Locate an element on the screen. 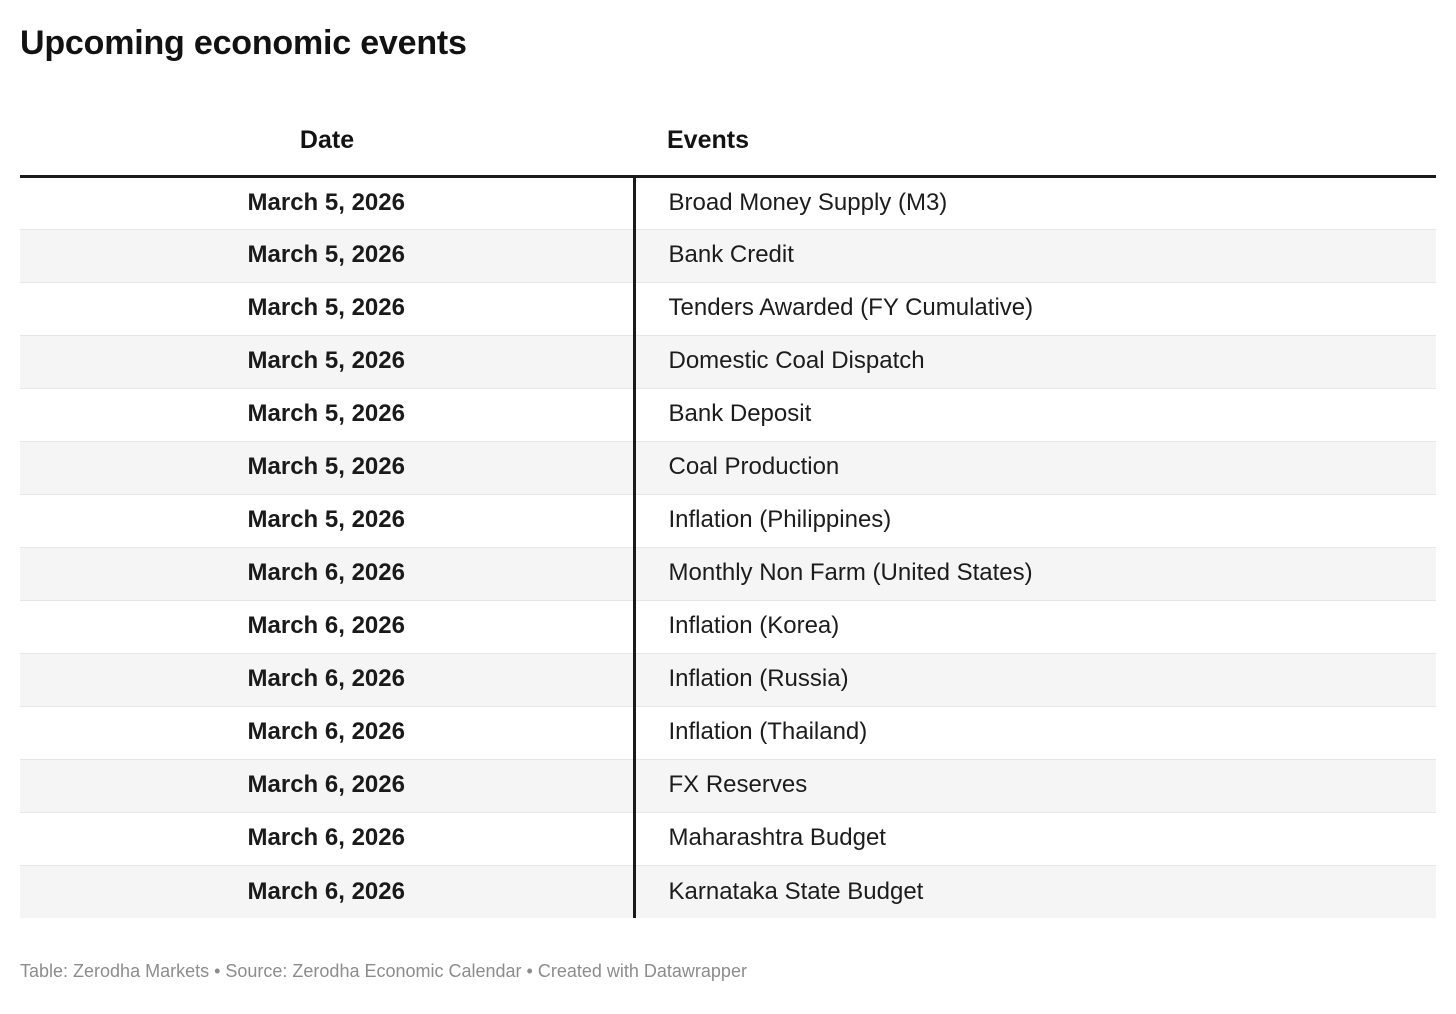 Image resolution: width=1456 pixels, height=1014 pixels. event-cell: Bank Credit is located at coordinates (1034, 255).